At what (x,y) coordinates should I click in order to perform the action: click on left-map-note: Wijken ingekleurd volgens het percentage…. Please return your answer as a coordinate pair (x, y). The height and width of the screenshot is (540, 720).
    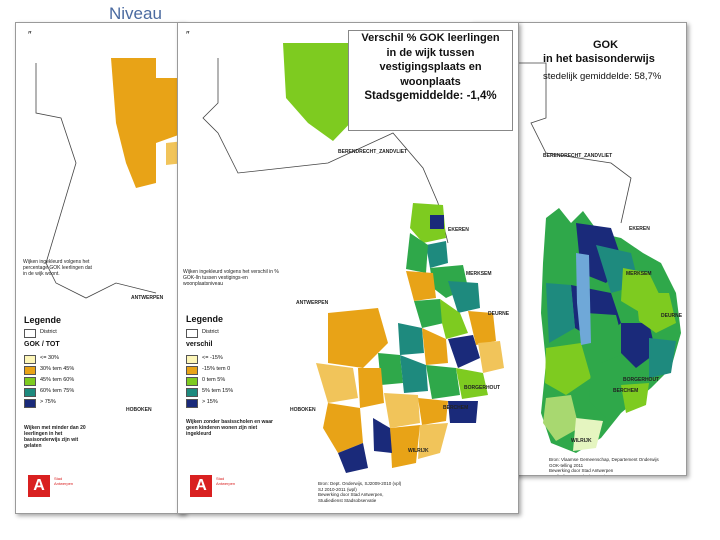
    Looking at the image, I should click on (57, 268).